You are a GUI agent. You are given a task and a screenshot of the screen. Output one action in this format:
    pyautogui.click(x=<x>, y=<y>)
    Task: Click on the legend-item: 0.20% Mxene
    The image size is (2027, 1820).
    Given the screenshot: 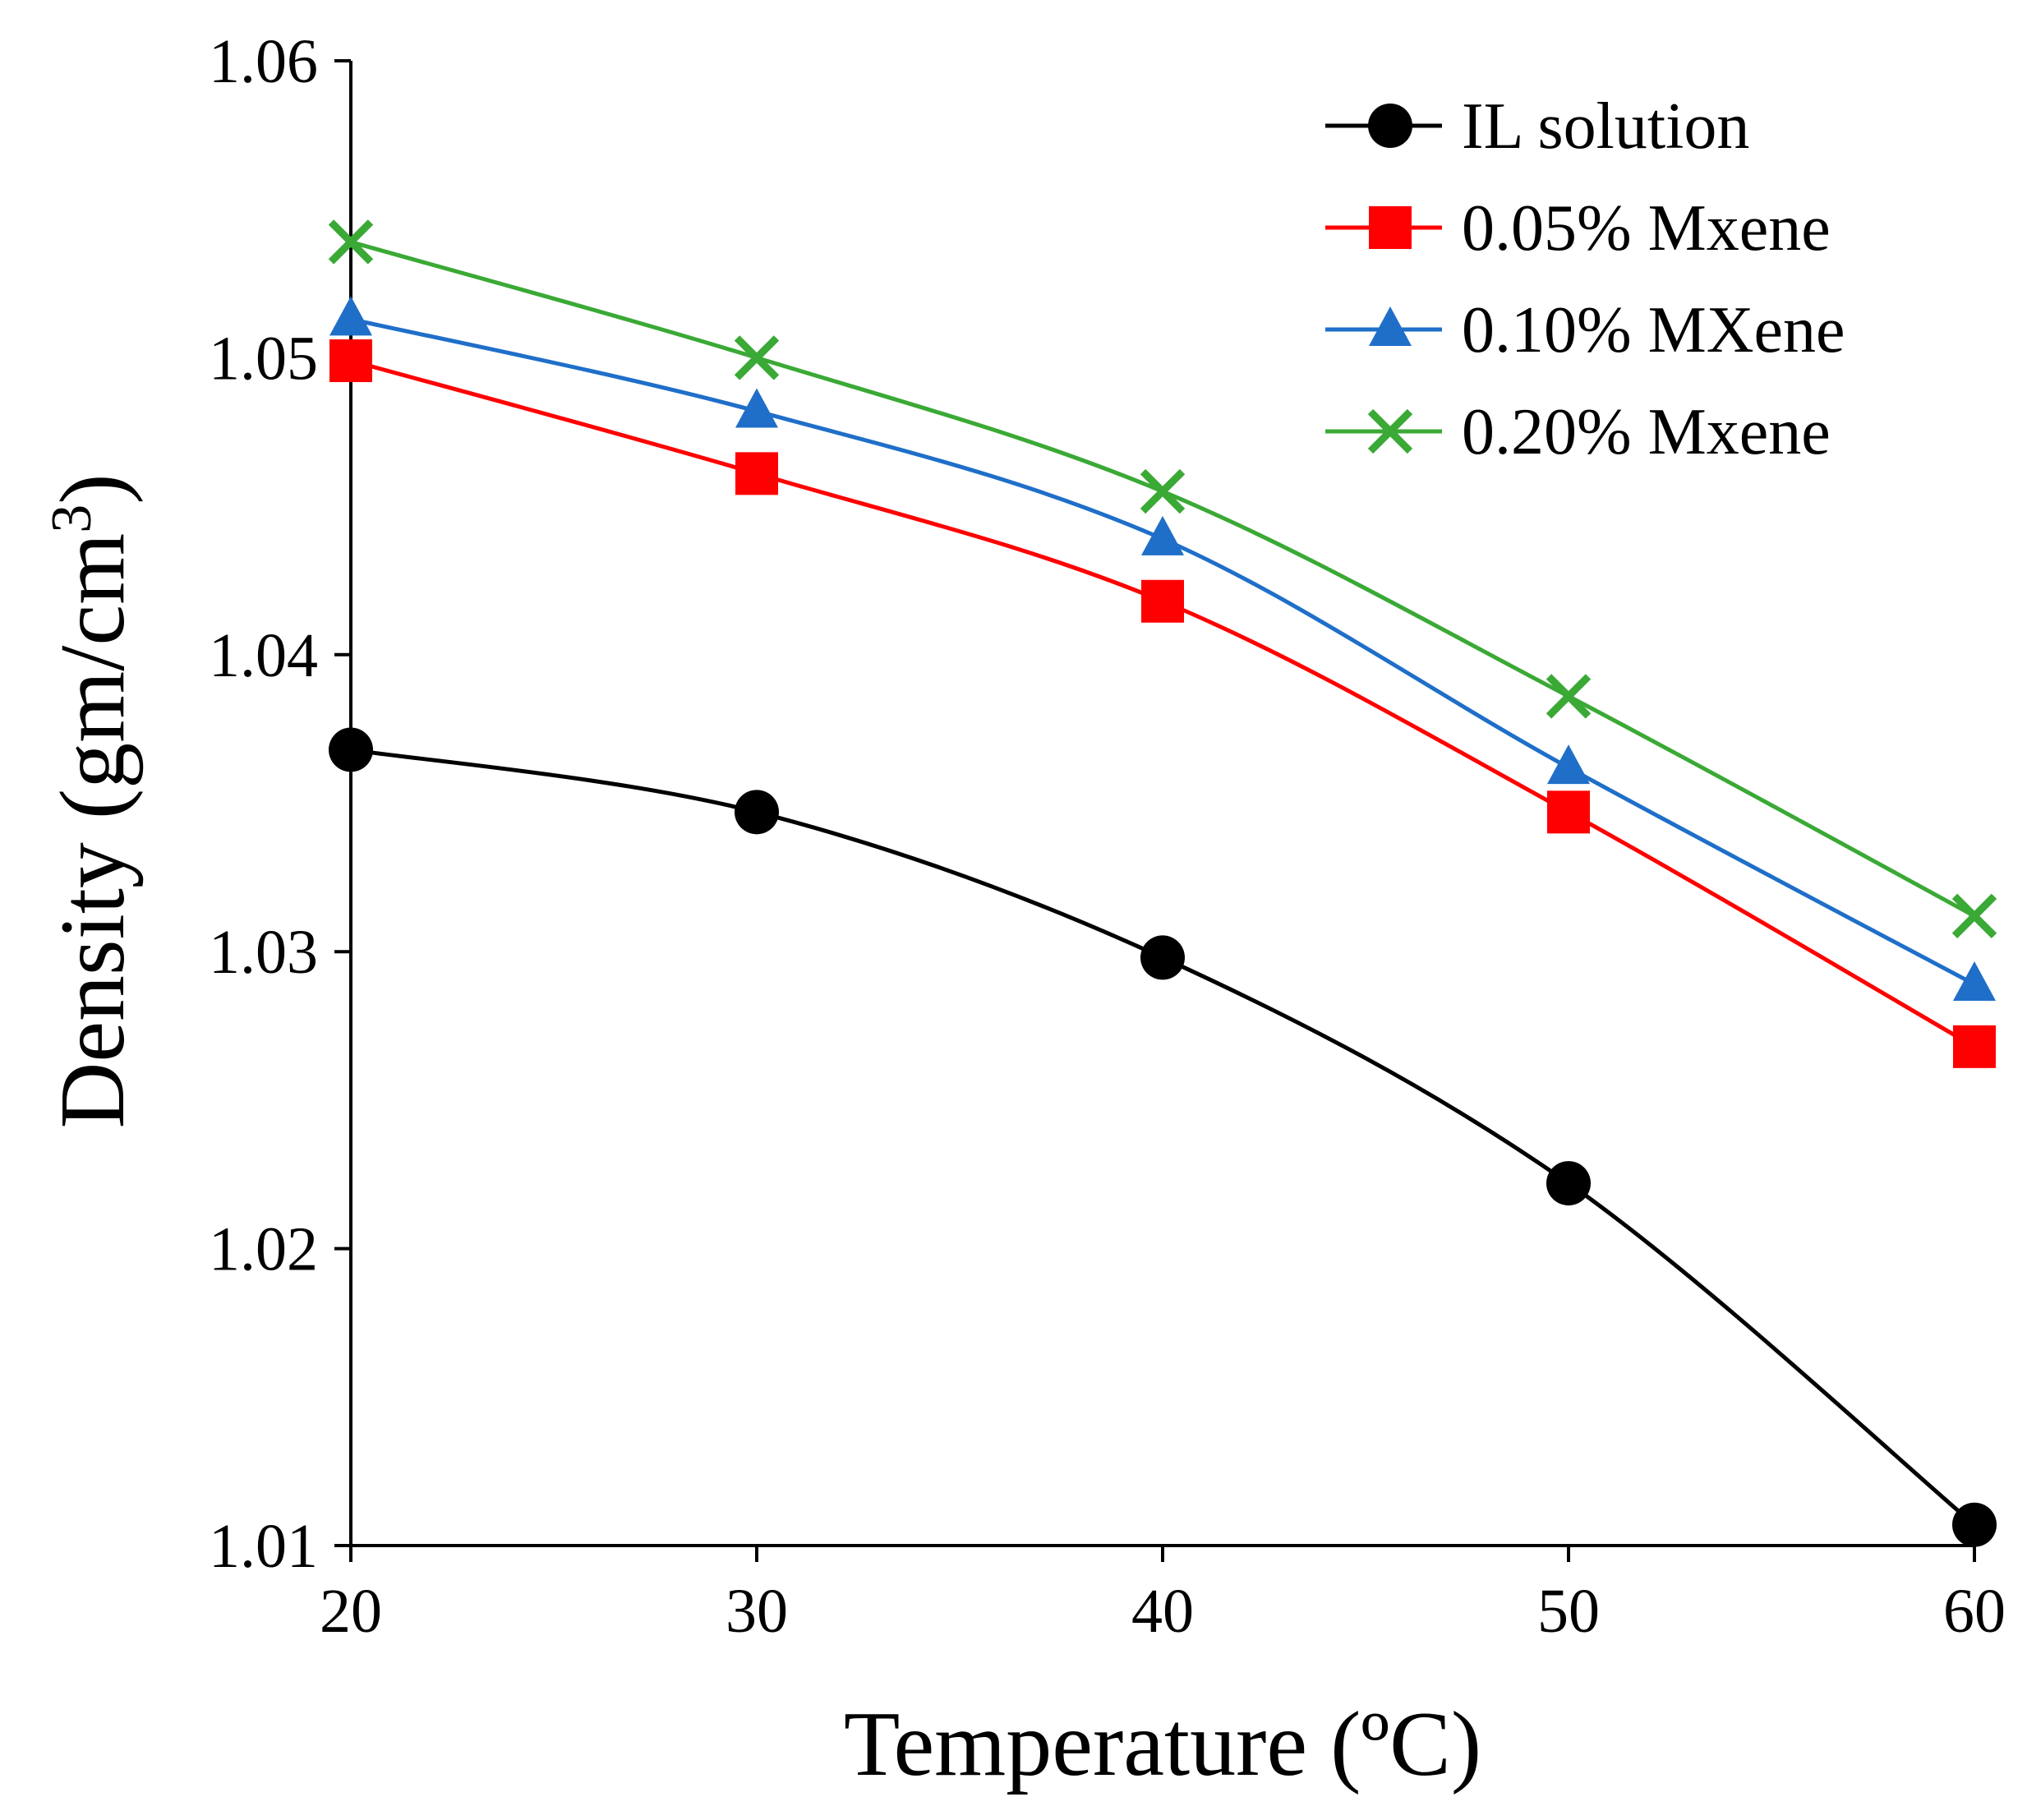 What is the action you would take?
    pyautogui.click(x=1578, y=432)
    